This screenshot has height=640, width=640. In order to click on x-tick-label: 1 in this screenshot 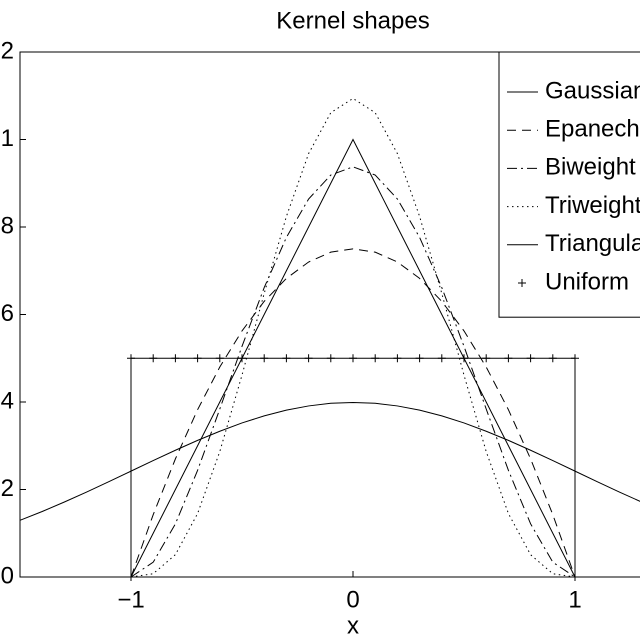, I will do `click(574, 599)`.